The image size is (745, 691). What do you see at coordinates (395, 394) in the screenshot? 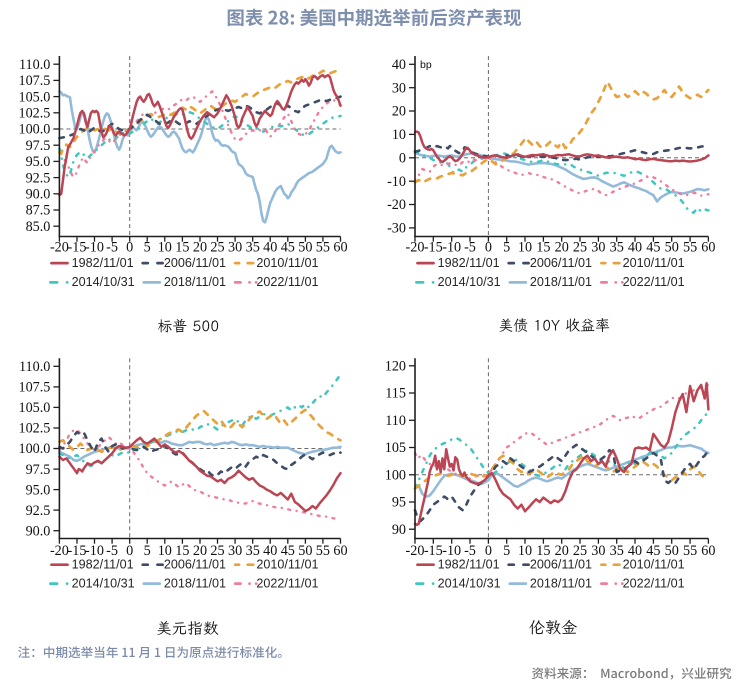
I see `svg-text: 115` at bounding box center [395, 394].